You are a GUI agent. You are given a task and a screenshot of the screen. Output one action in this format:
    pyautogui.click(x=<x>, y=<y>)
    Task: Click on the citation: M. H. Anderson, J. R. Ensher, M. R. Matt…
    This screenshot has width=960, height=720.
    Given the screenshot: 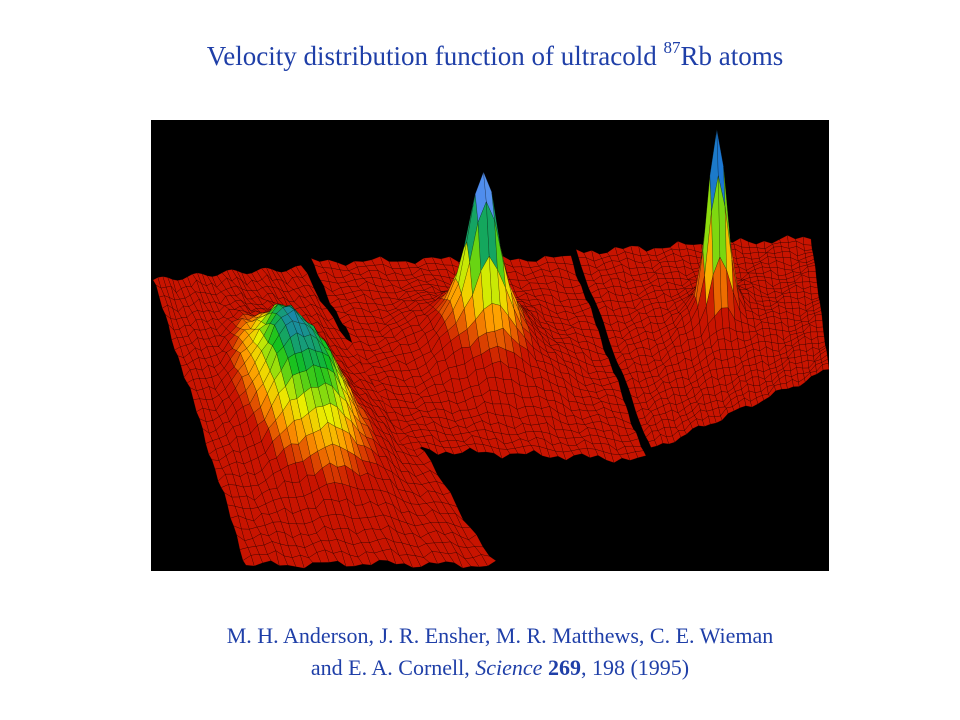 What is the action you would take?
    pyautogui.click(x=480, y=652)
    